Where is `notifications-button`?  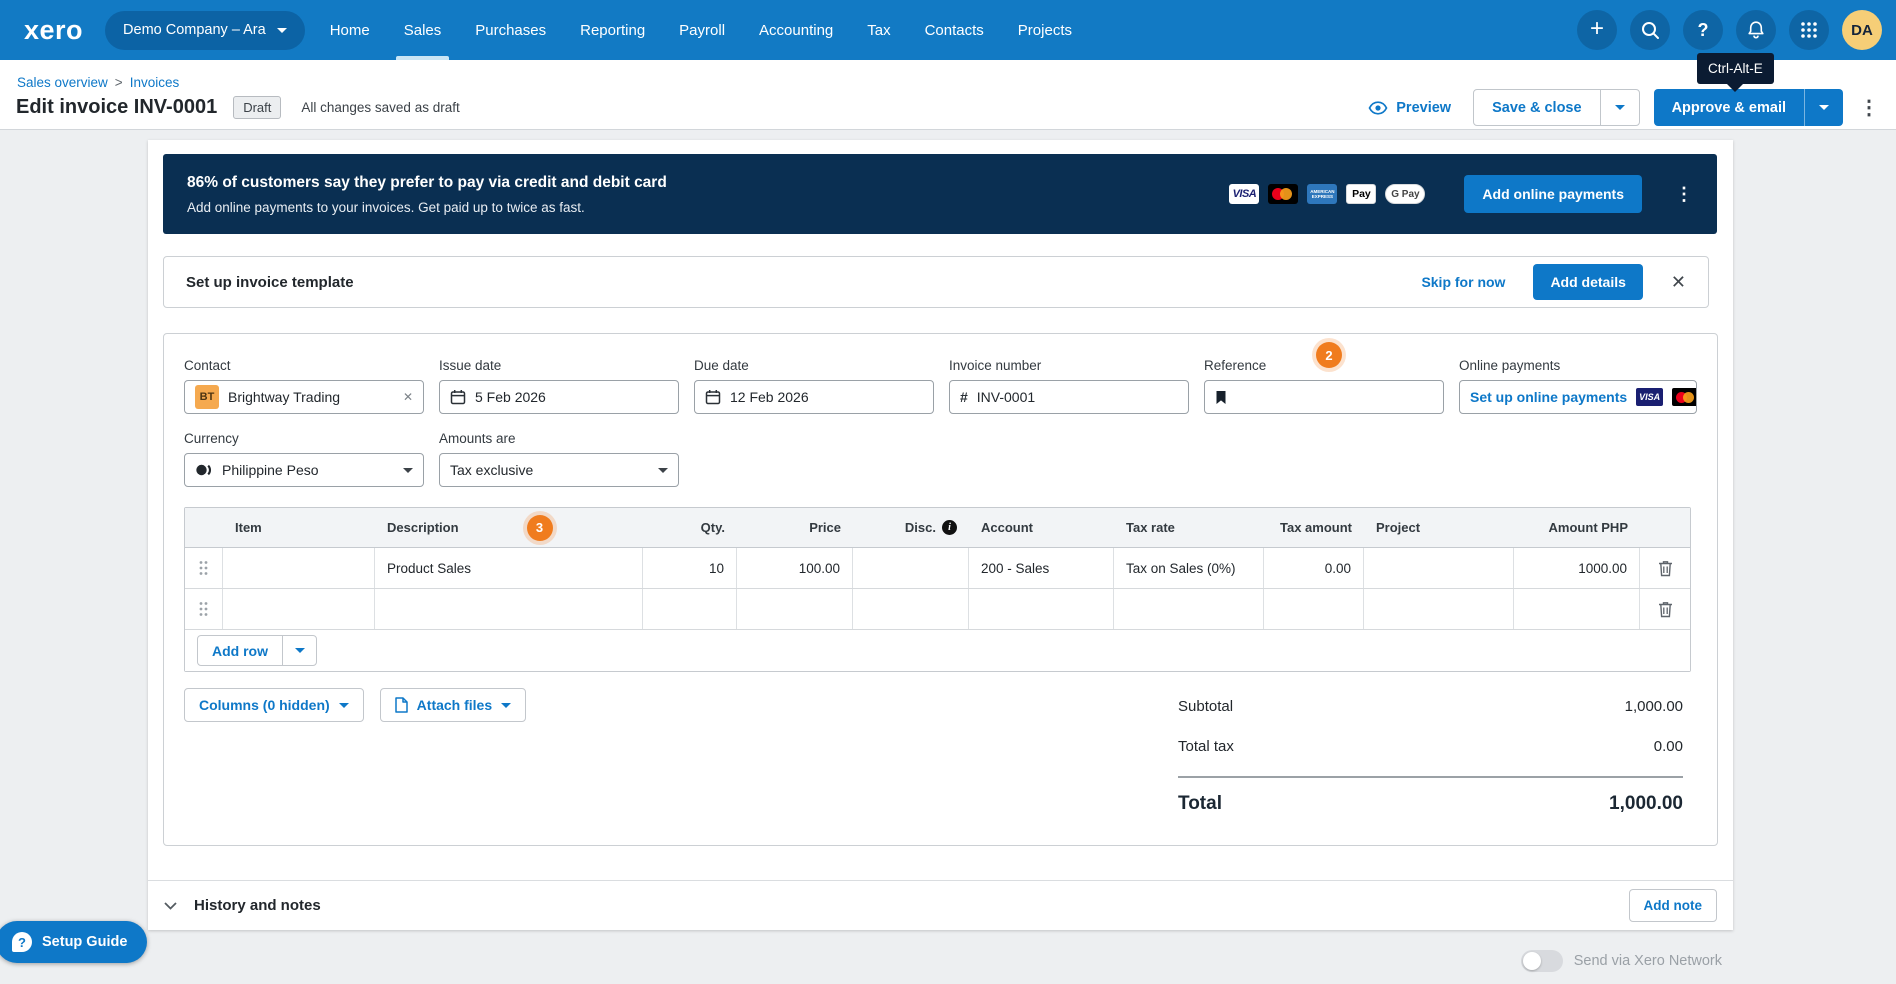 notifications-button is located at coordinates (1756, 30).